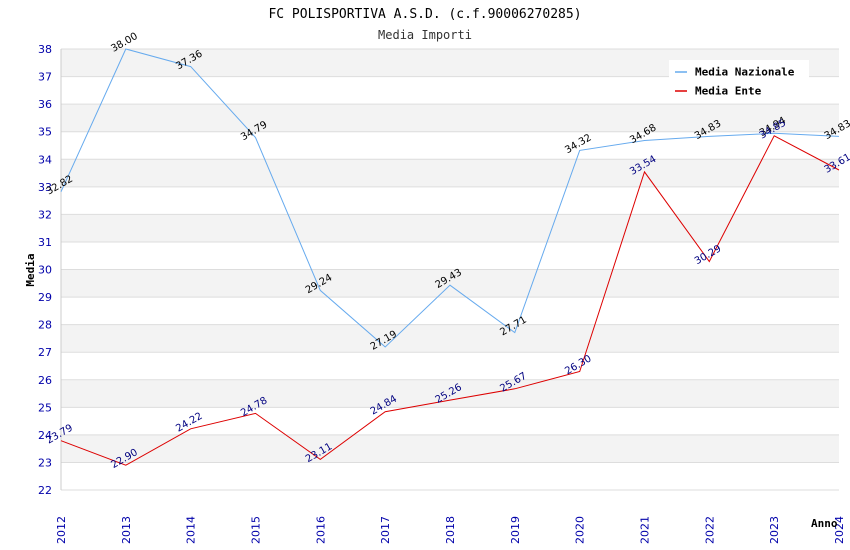  I want to click on y-tick-label: 24, so click(45, 435).